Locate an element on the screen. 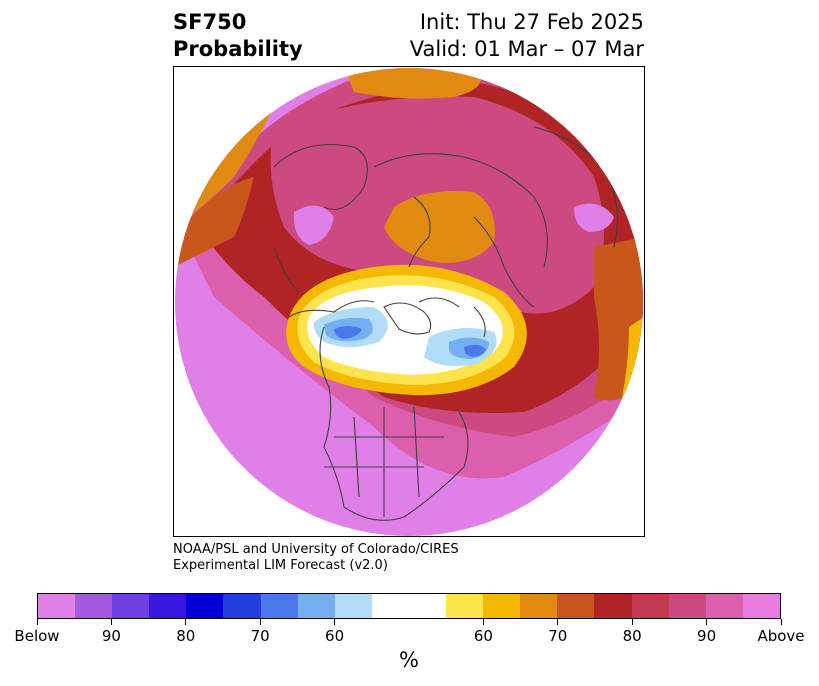 Image resolution: width=819 pixels, height=686 pixels. credit-line-2: Experimental LIM Forecast (v2.0) is located at coordinates (280, 565).